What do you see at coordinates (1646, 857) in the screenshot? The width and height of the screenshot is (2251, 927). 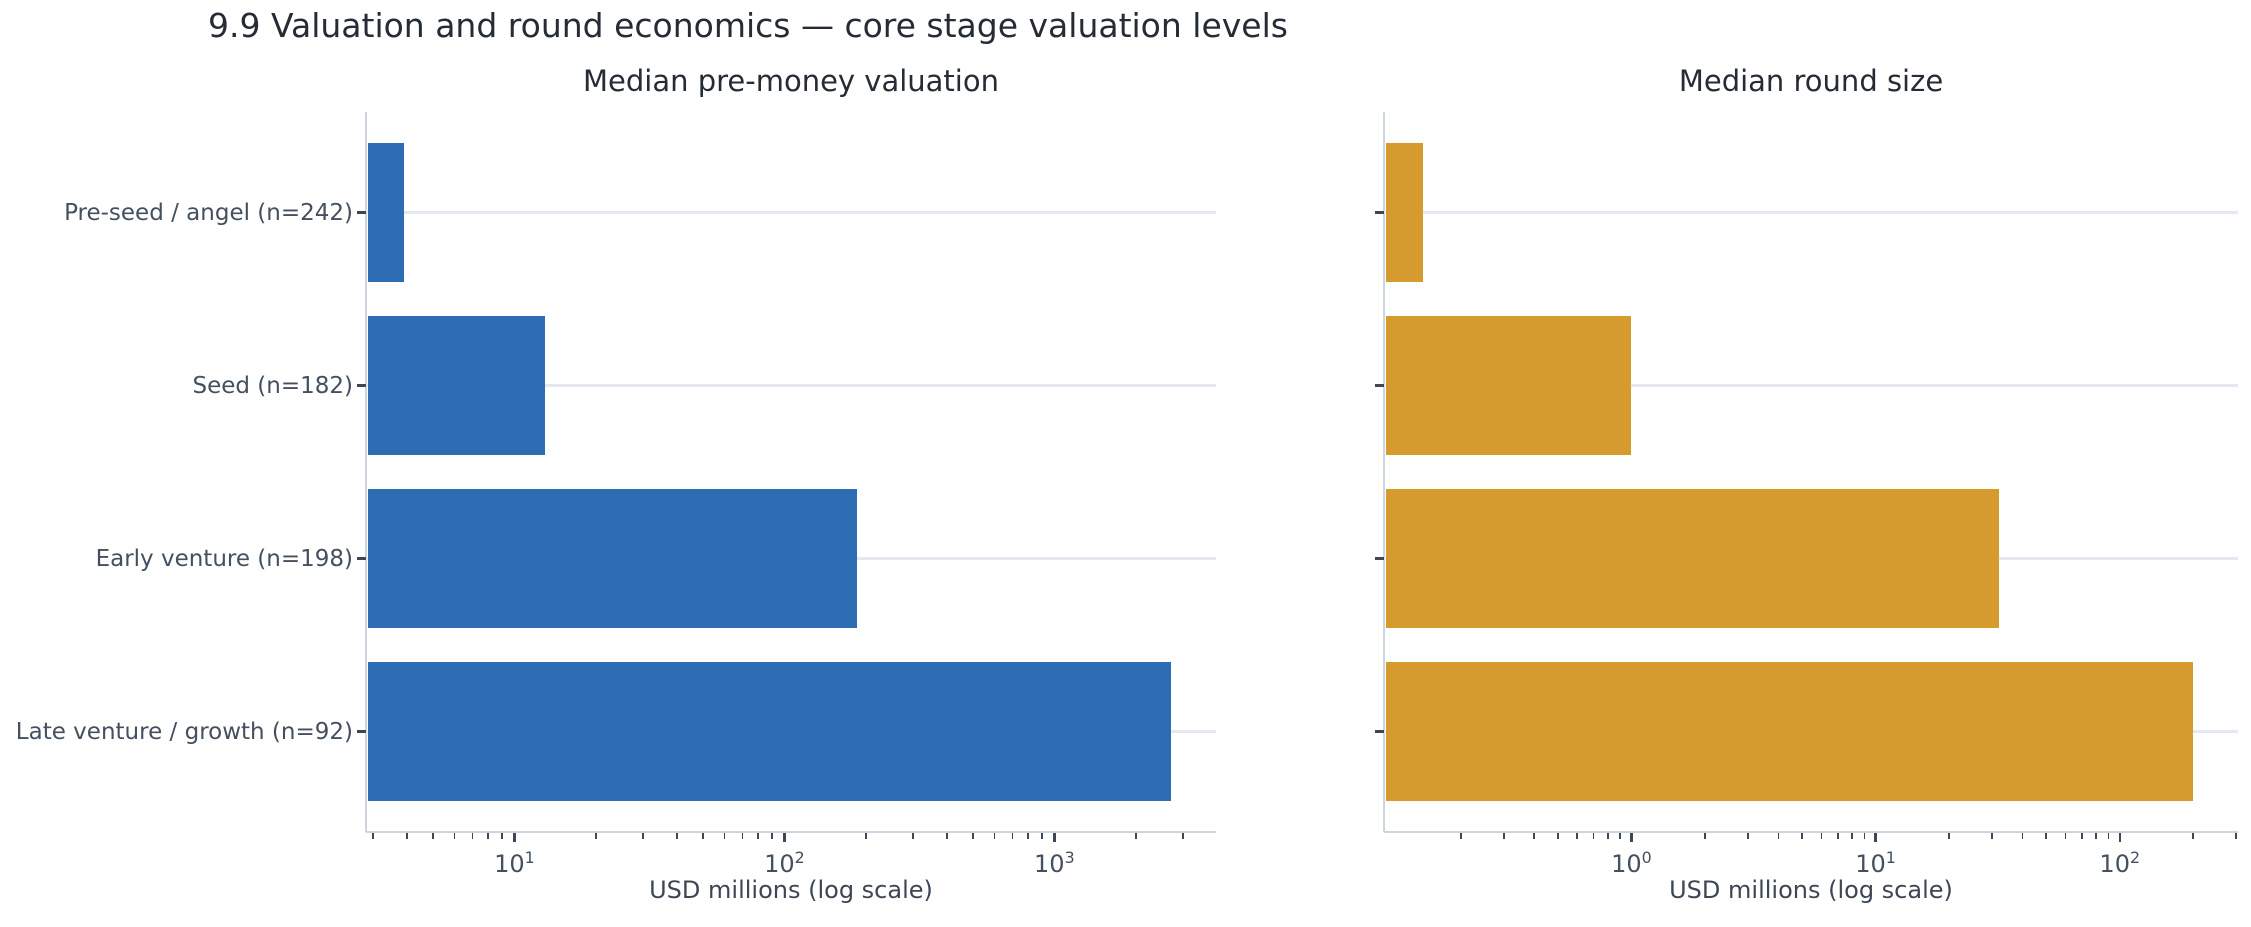 I see `tick-exponent: 0` at bounding box center [1646, 857].